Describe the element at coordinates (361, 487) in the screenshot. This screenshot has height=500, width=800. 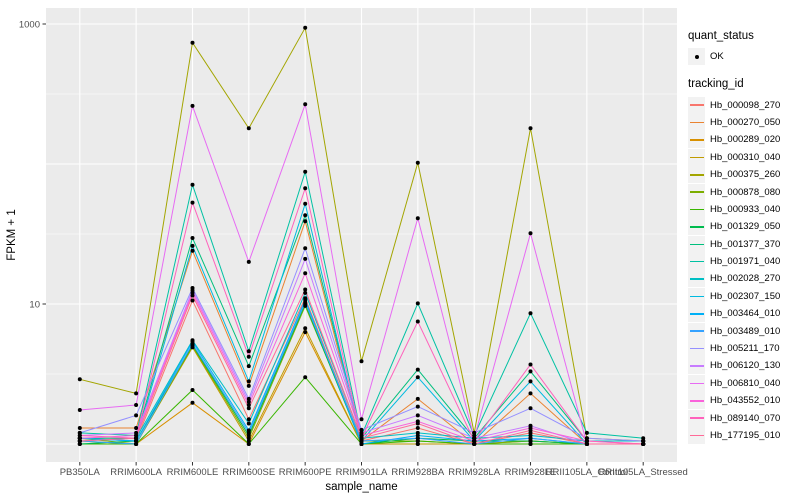
I see `x-axis-title: sample_name` at that location.